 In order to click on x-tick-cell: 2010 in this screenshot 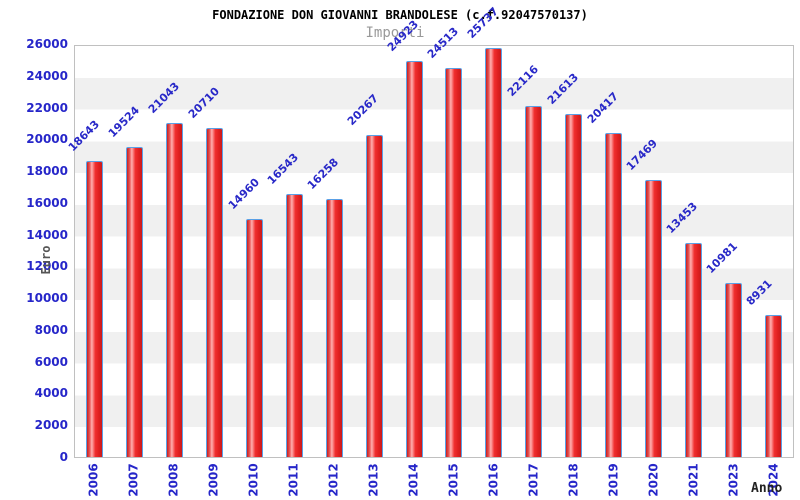, I will do `click(254, 479)`.